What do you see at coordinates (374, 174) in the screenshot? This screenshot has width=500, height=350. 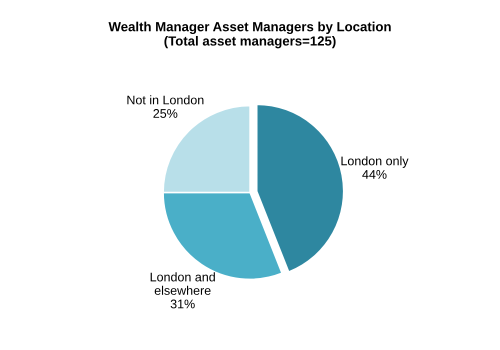 I see `data-label: 44%` at bounding box center [374, 174].